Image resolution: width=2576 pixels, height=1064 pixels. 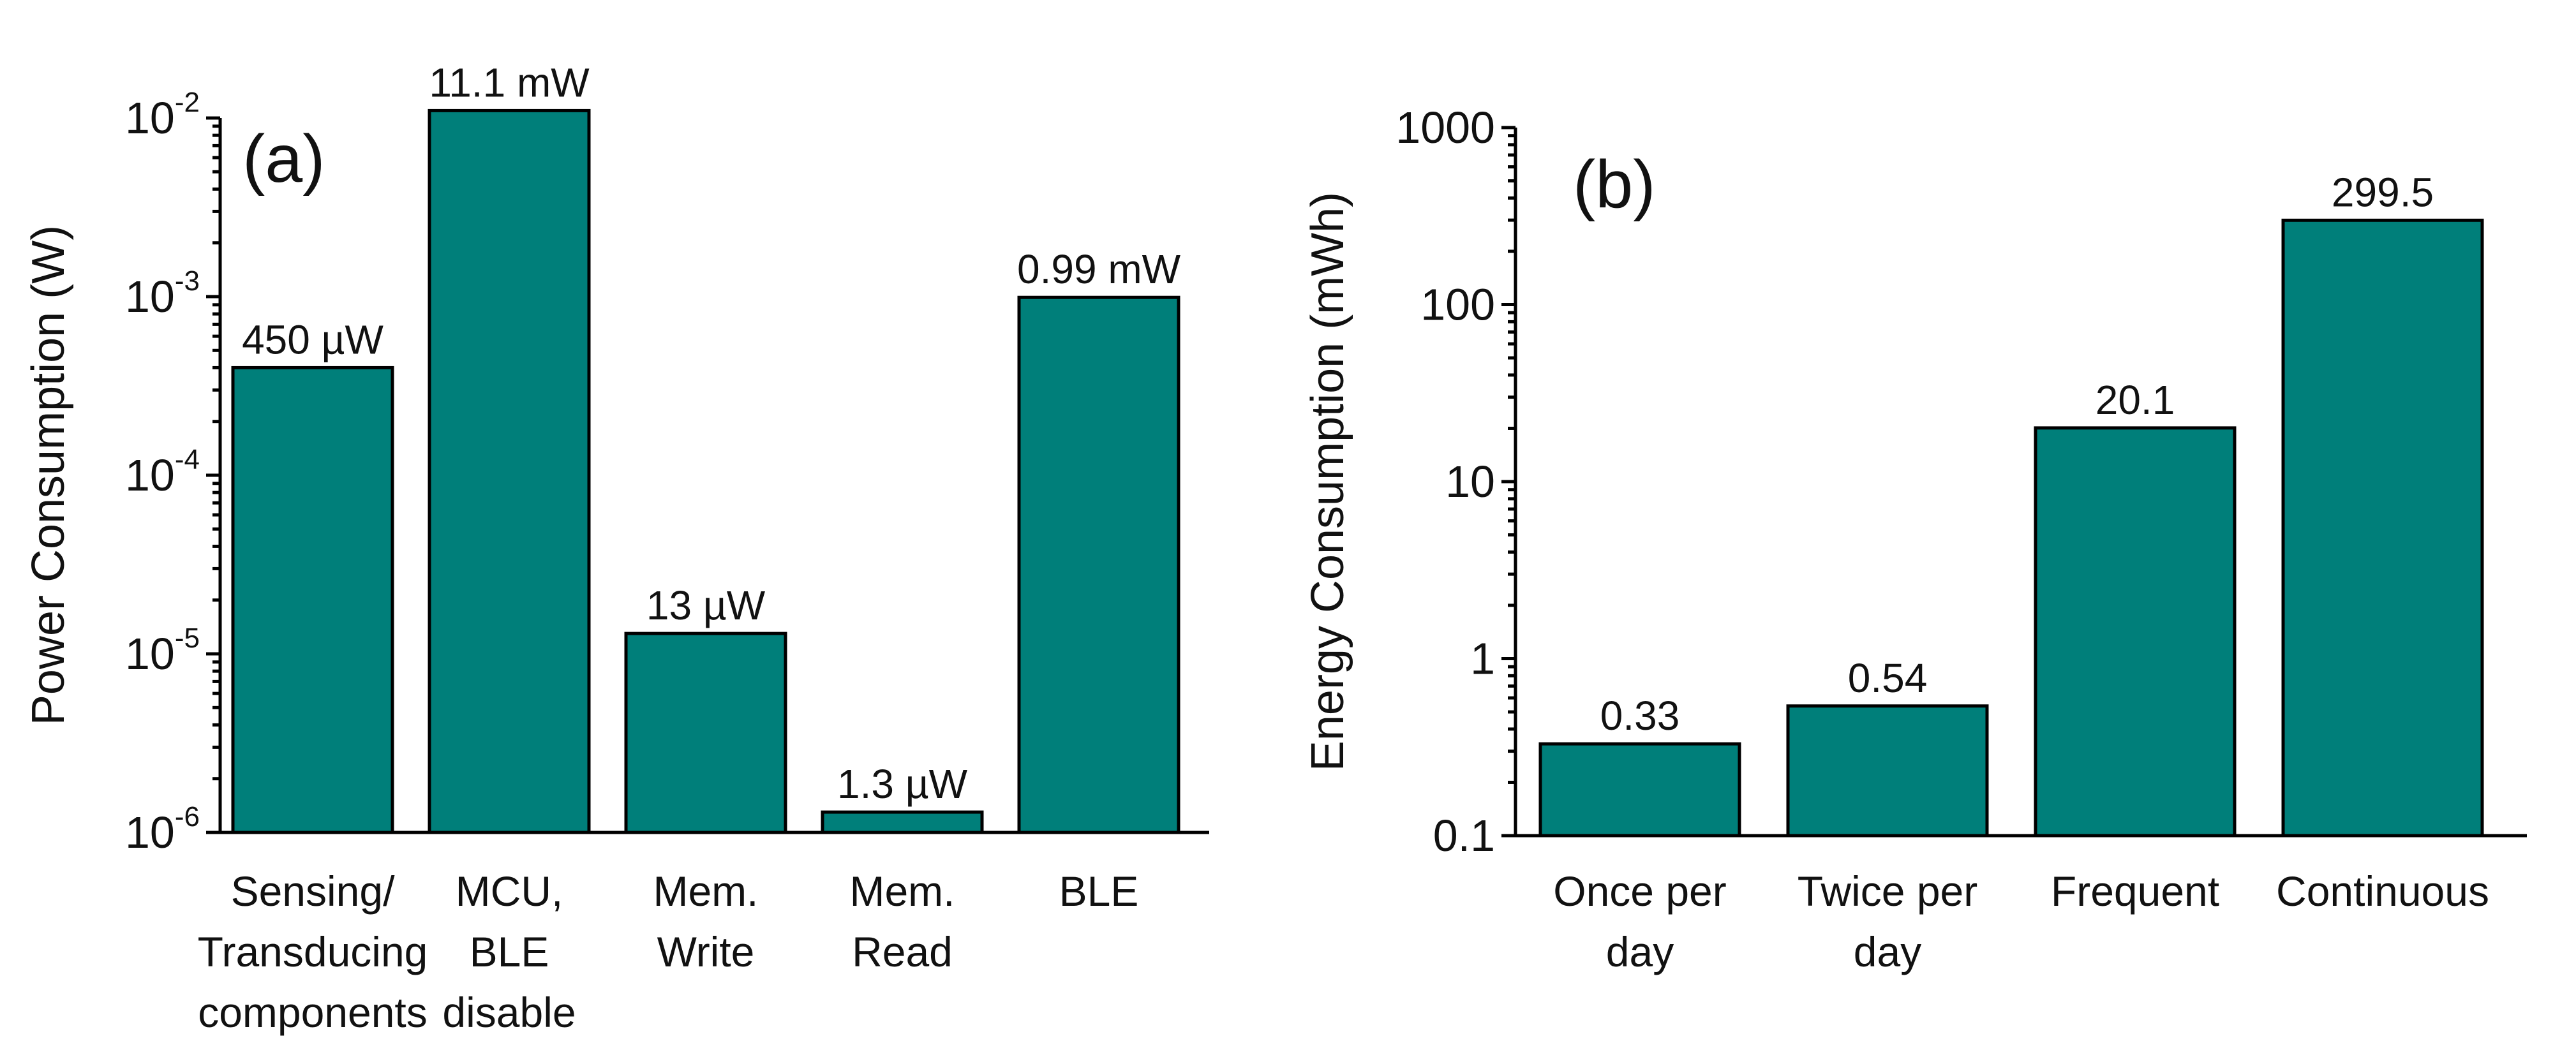 I want to click on y-tick-label-a-2: 10⁻⁵, so click(x=162, y=651).